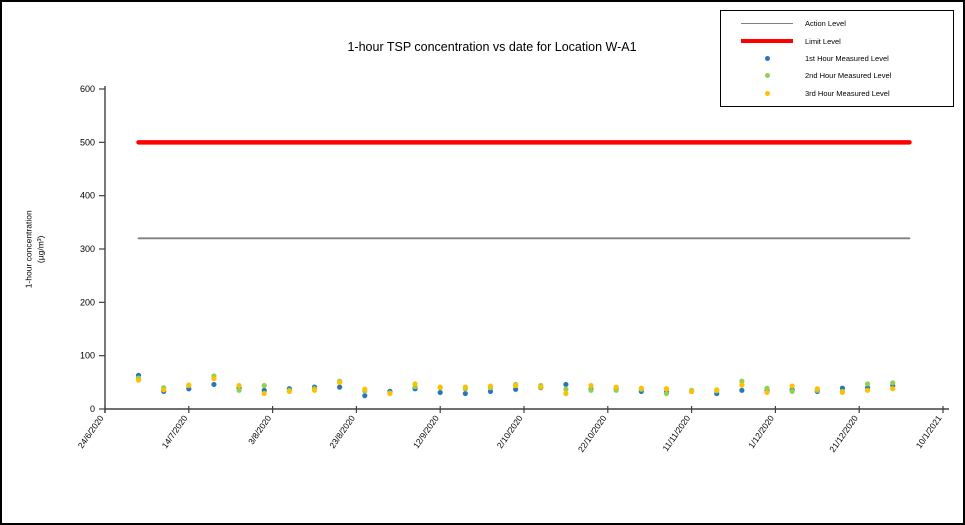 The image size is (965, 525). What do you see at coordinates (761, 431) in the screenshot?
I see `x-tick-label: 1/12/2020` at bounding box center [761, 431].